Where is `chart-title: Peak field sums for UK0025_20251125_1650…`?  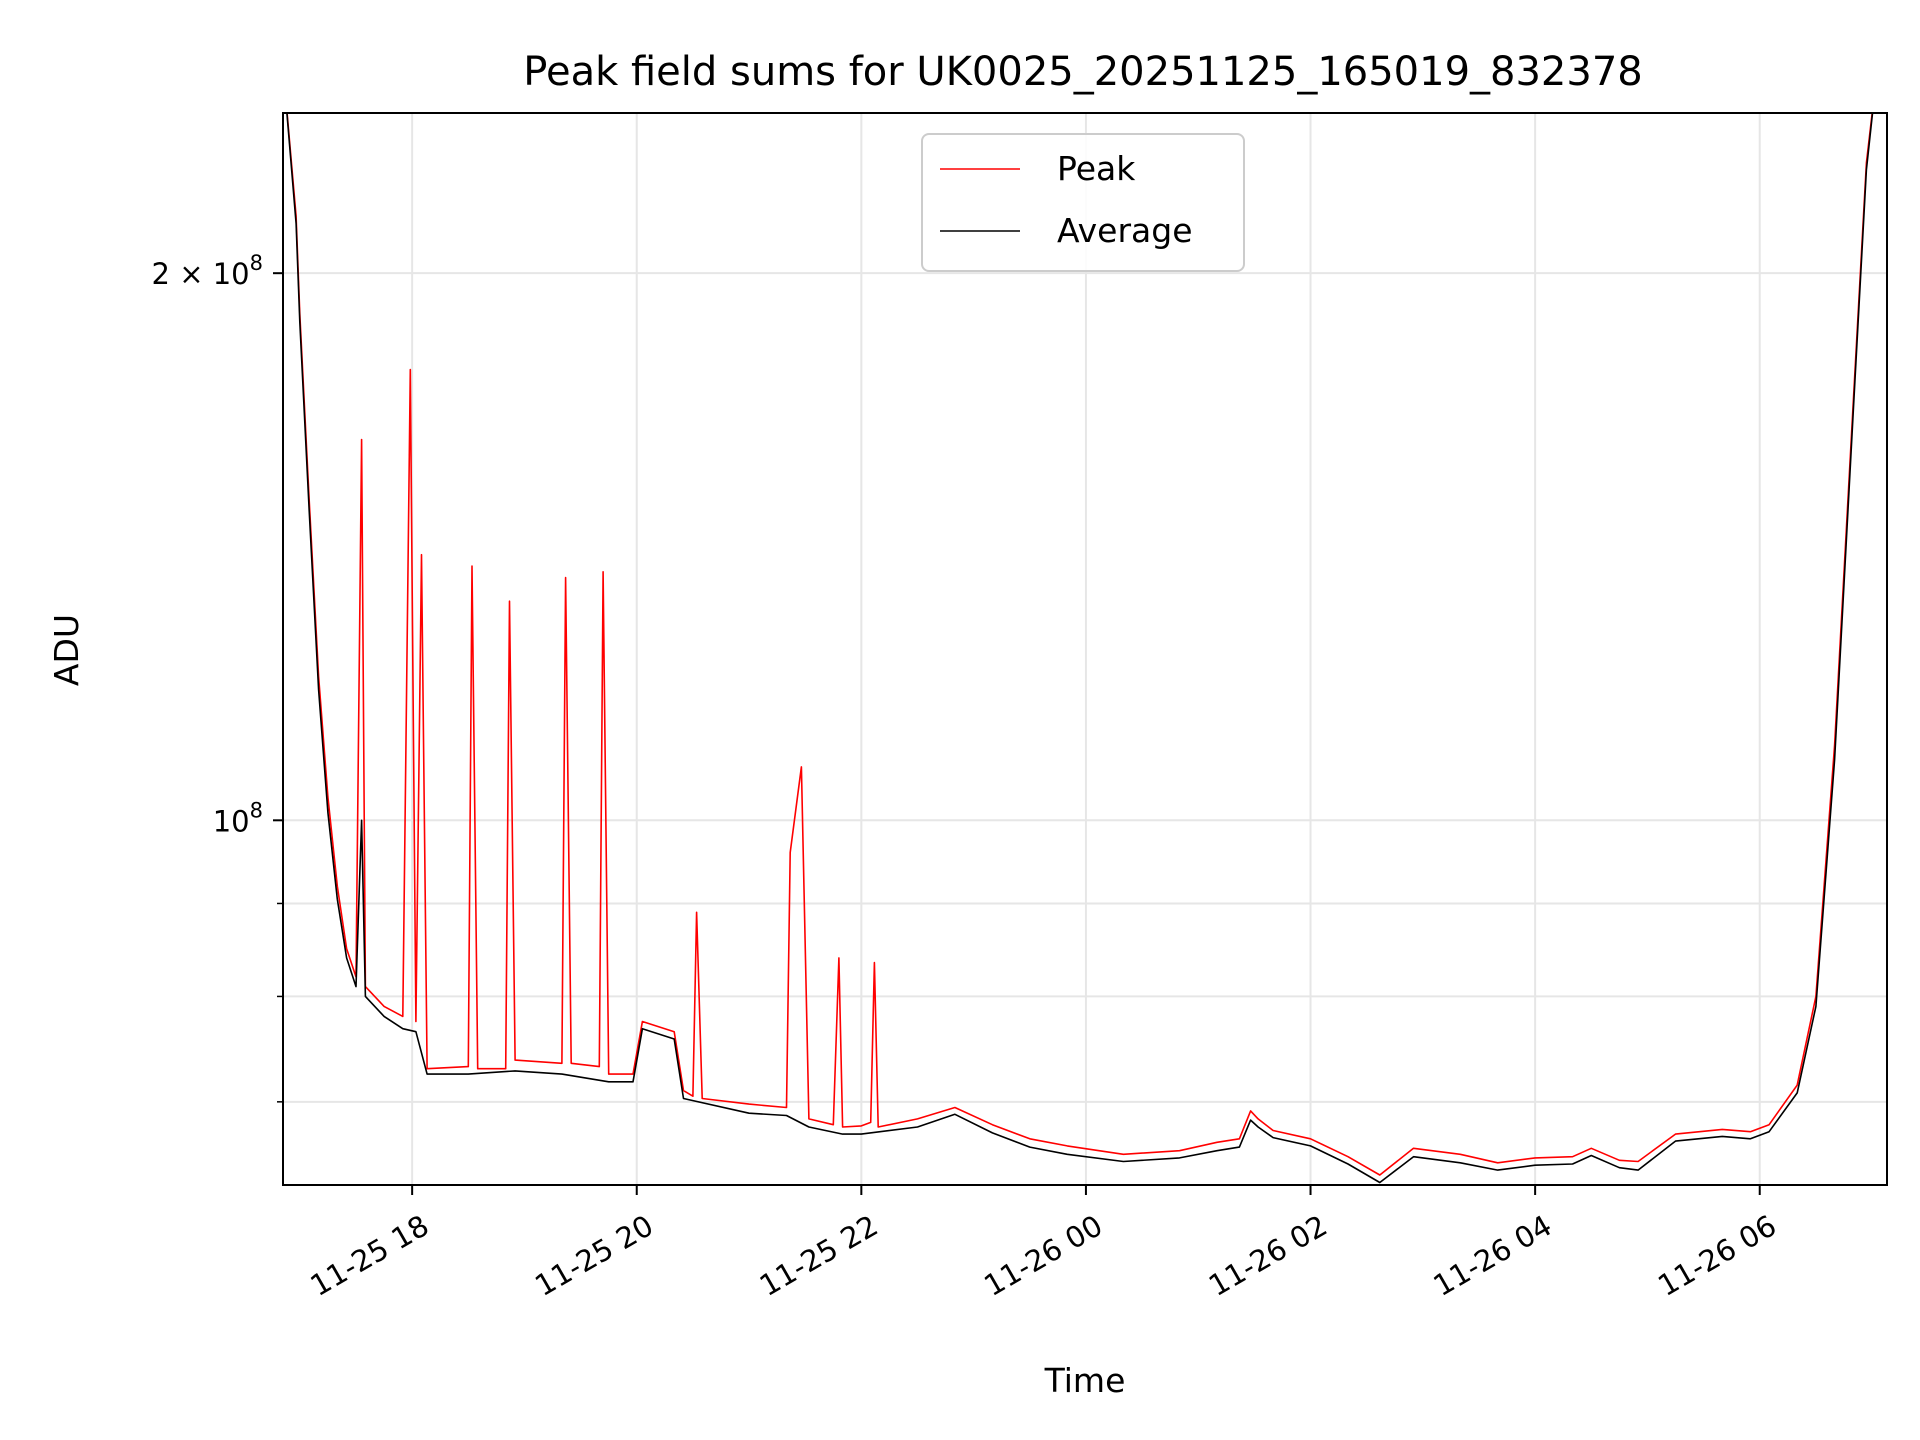 chart-title: Peak field sums for UK0025_20251125_1650… is located at coordinates (1082, 72).